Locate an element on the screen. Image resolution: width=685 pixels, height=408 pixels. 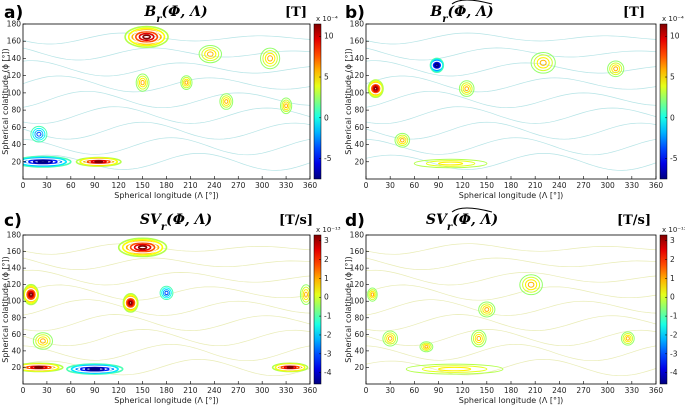
y-tick-label: 60 is located at coordinates (16, 334).